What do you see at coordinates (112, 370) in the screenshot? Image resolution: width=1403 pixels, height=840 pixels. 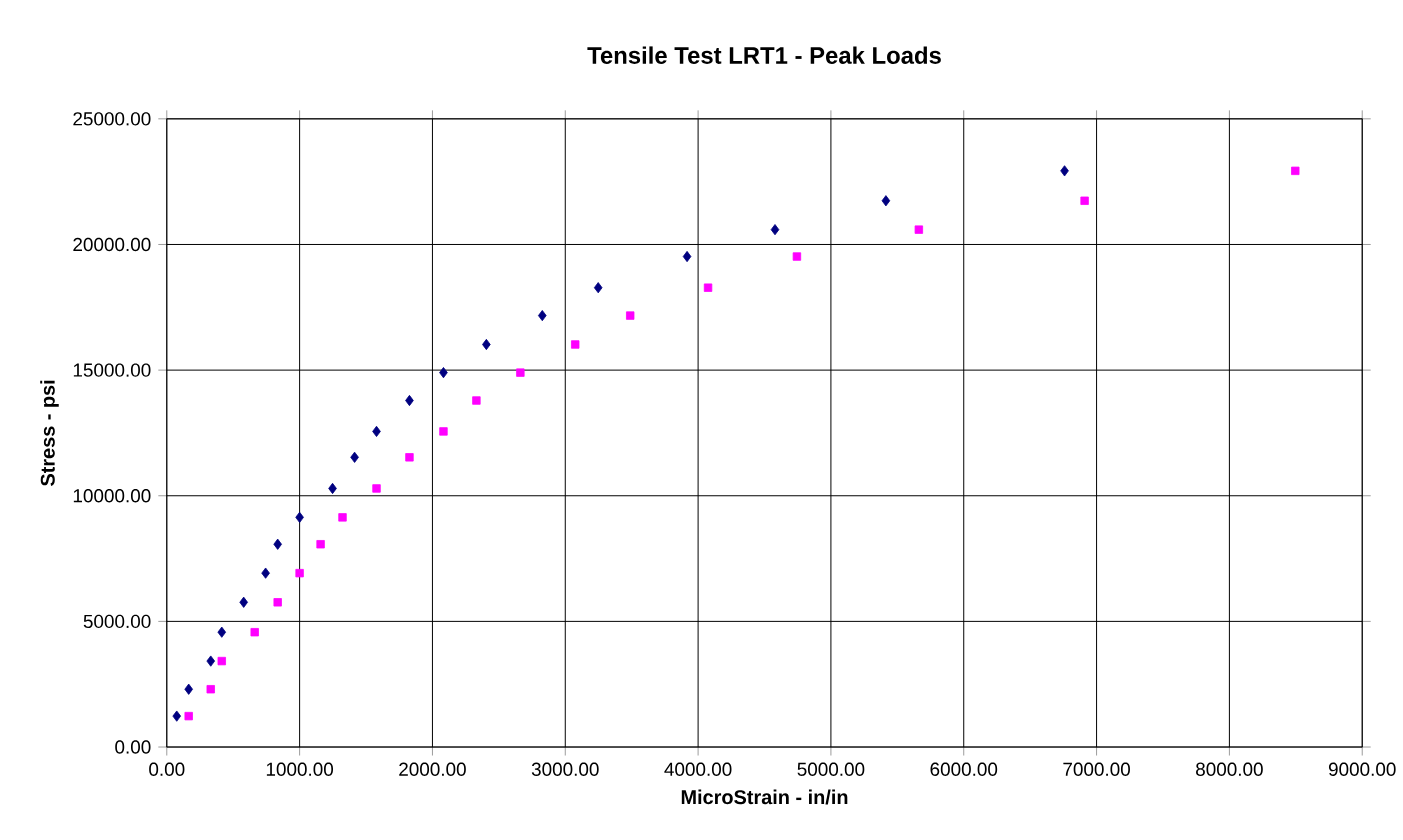 I see `y-tick-label: 15000.00` at bounding box center [112, 370].